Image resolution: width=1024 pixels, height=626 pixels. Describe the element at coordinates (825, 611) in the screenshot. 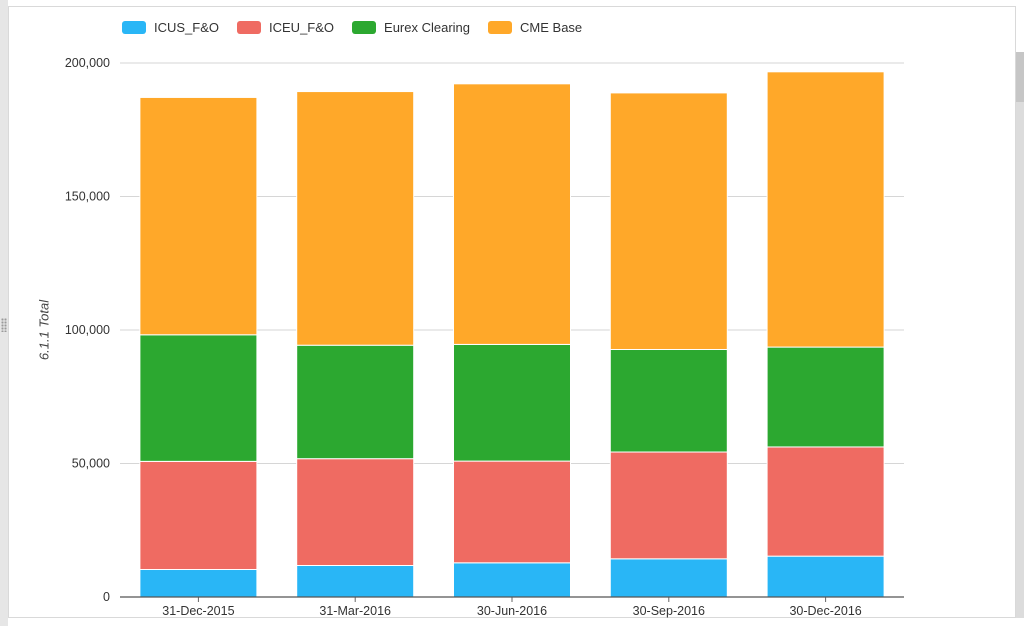

I see `x-tick-label: 30-Dec-2016` at that location.